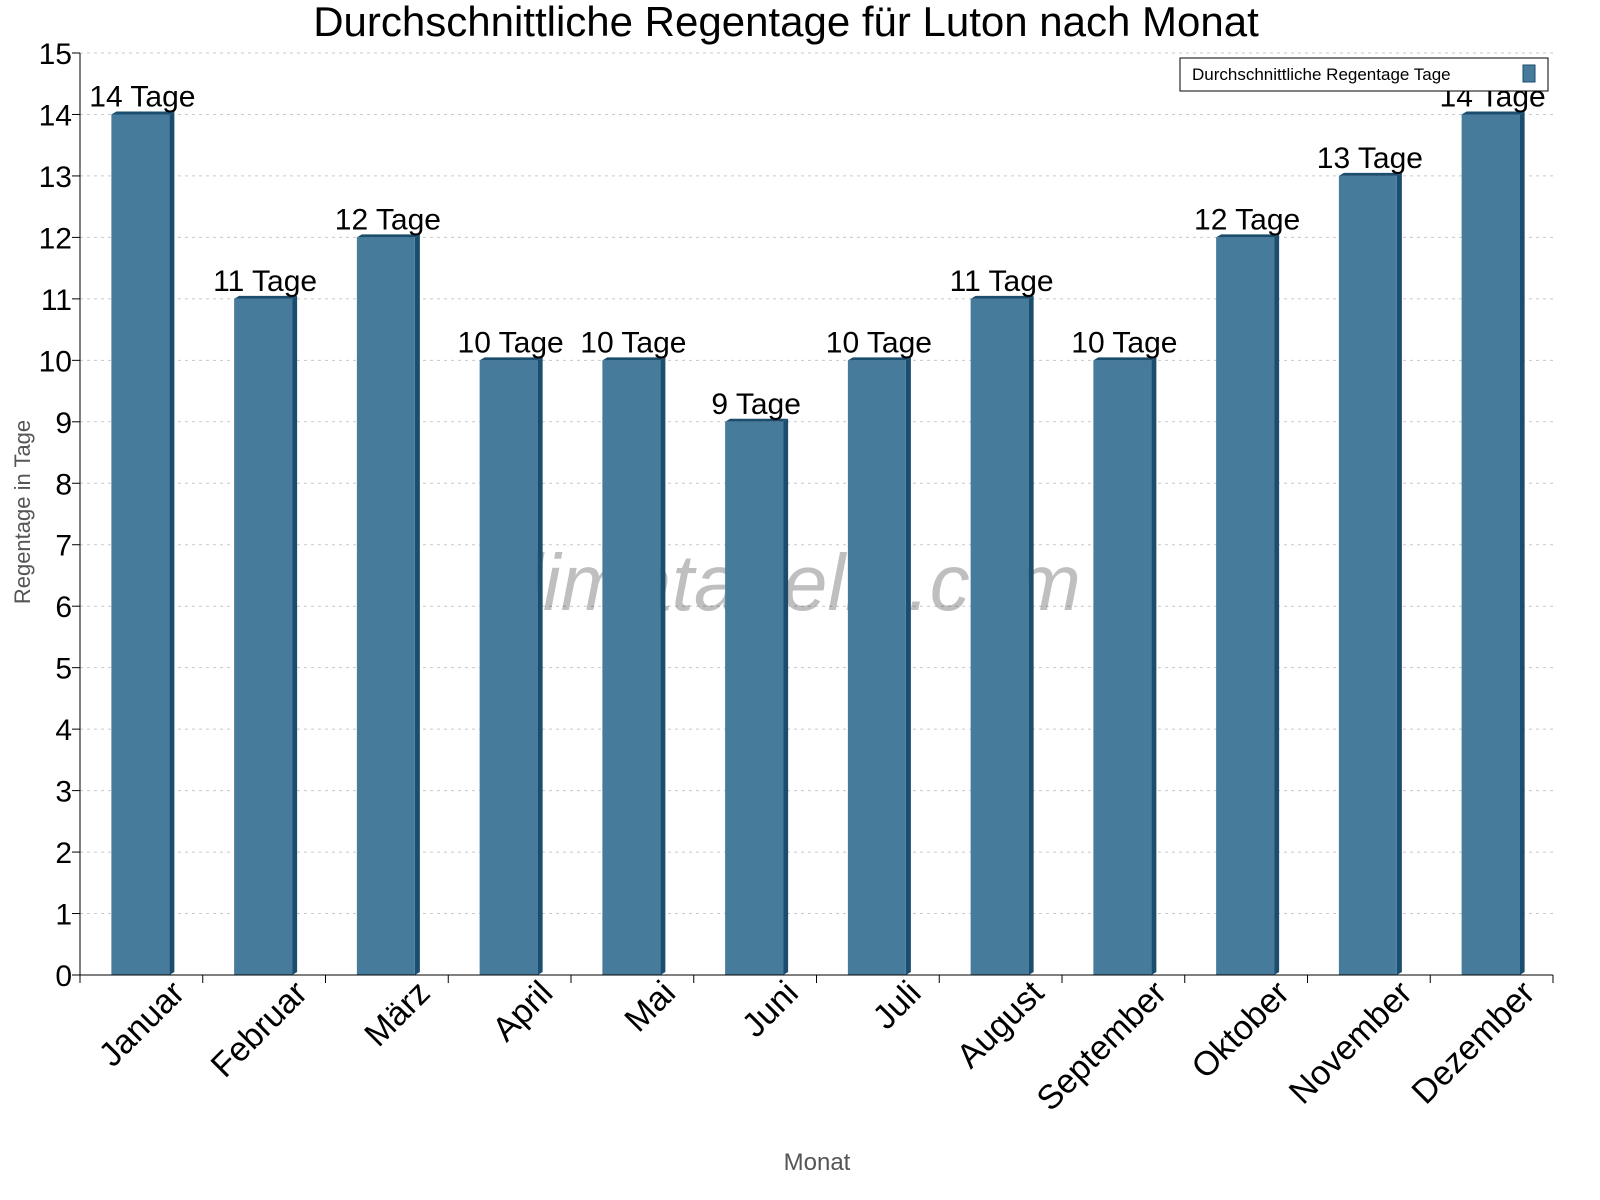  Describe the element at coordinates (1102, 1046) in the screenshot. I see `x-tick-label: September` at that location.